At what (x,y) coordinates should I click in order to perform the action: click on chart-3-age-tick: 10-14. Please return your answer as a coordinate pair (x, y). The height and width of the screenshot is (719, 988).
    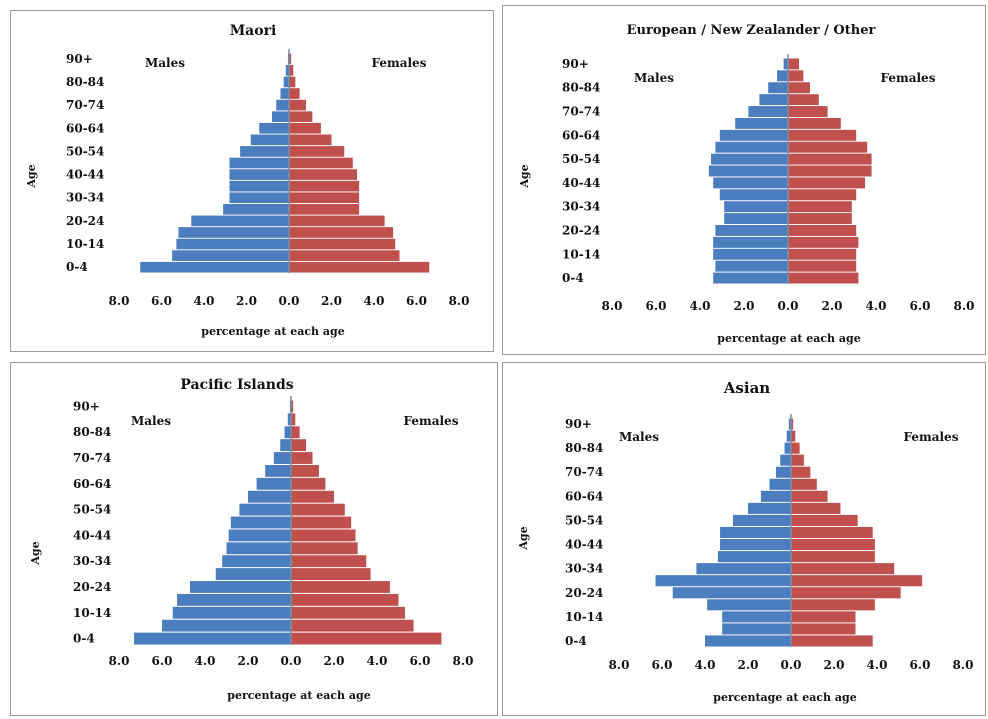
    Looking at the image, I should click on (584, 617).